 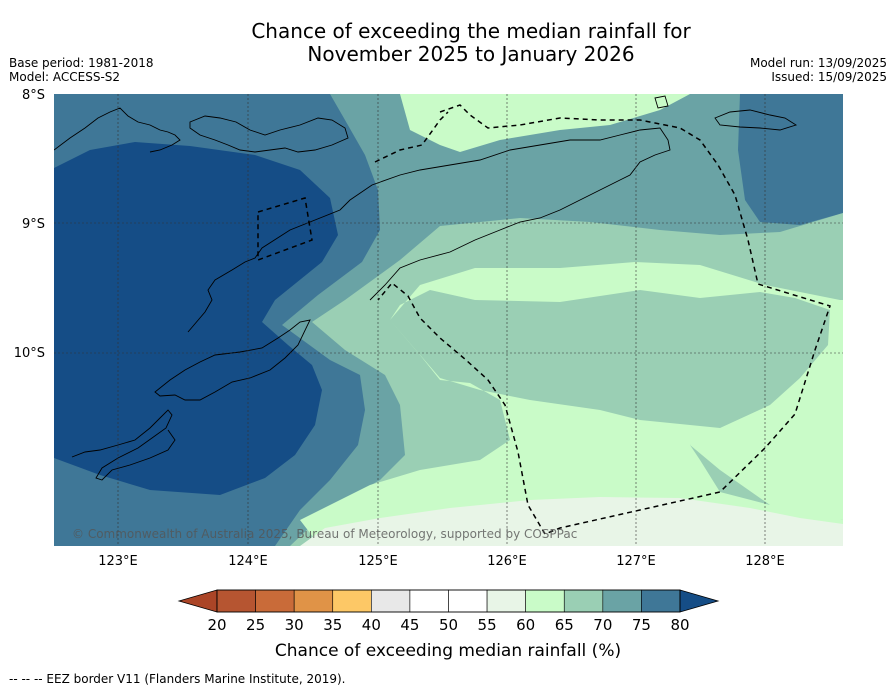 What do you see at coordinates (448, 625) in the screenshot?
I see `colorbar-tick-label: 50` at bounding box center [448, 625].